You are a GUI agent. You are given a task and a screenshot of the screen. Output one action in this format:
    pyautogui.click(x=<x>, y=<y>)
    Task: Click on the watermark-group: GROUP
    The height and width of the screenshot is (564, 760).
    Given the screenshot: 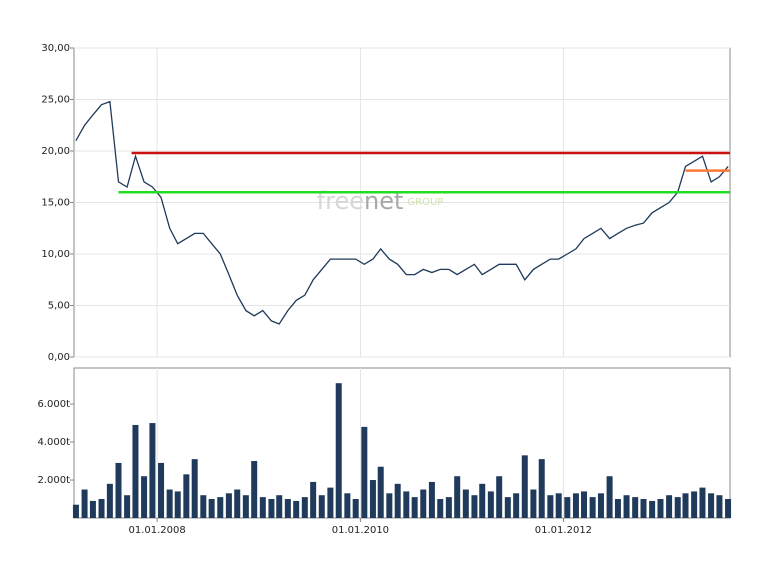 What is the action you would take?
    pyautogui.click(x=425, y=202)
    